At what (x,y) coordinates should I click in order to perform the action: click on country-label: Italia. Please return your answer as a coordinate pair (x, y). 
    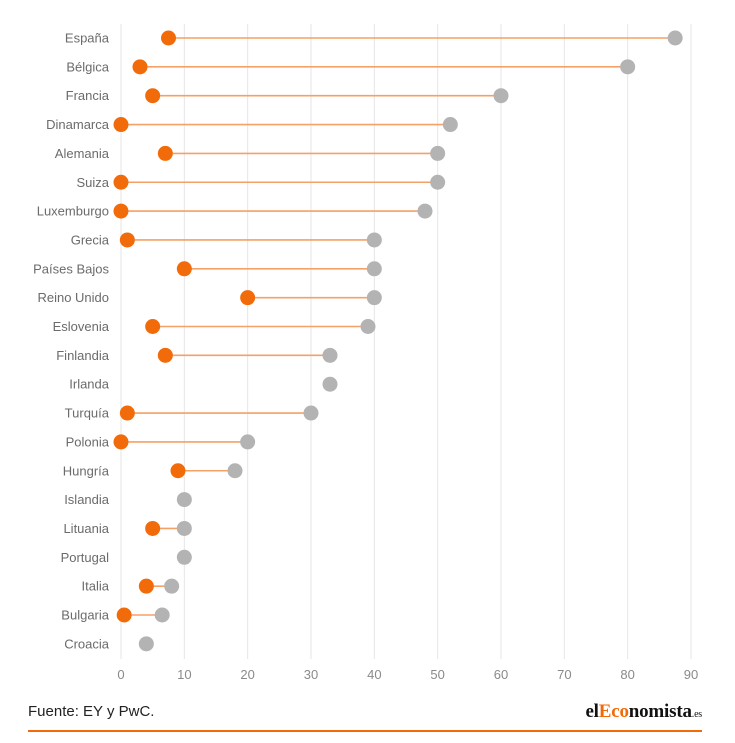
    Looking at the image, I should click on (96, 586).